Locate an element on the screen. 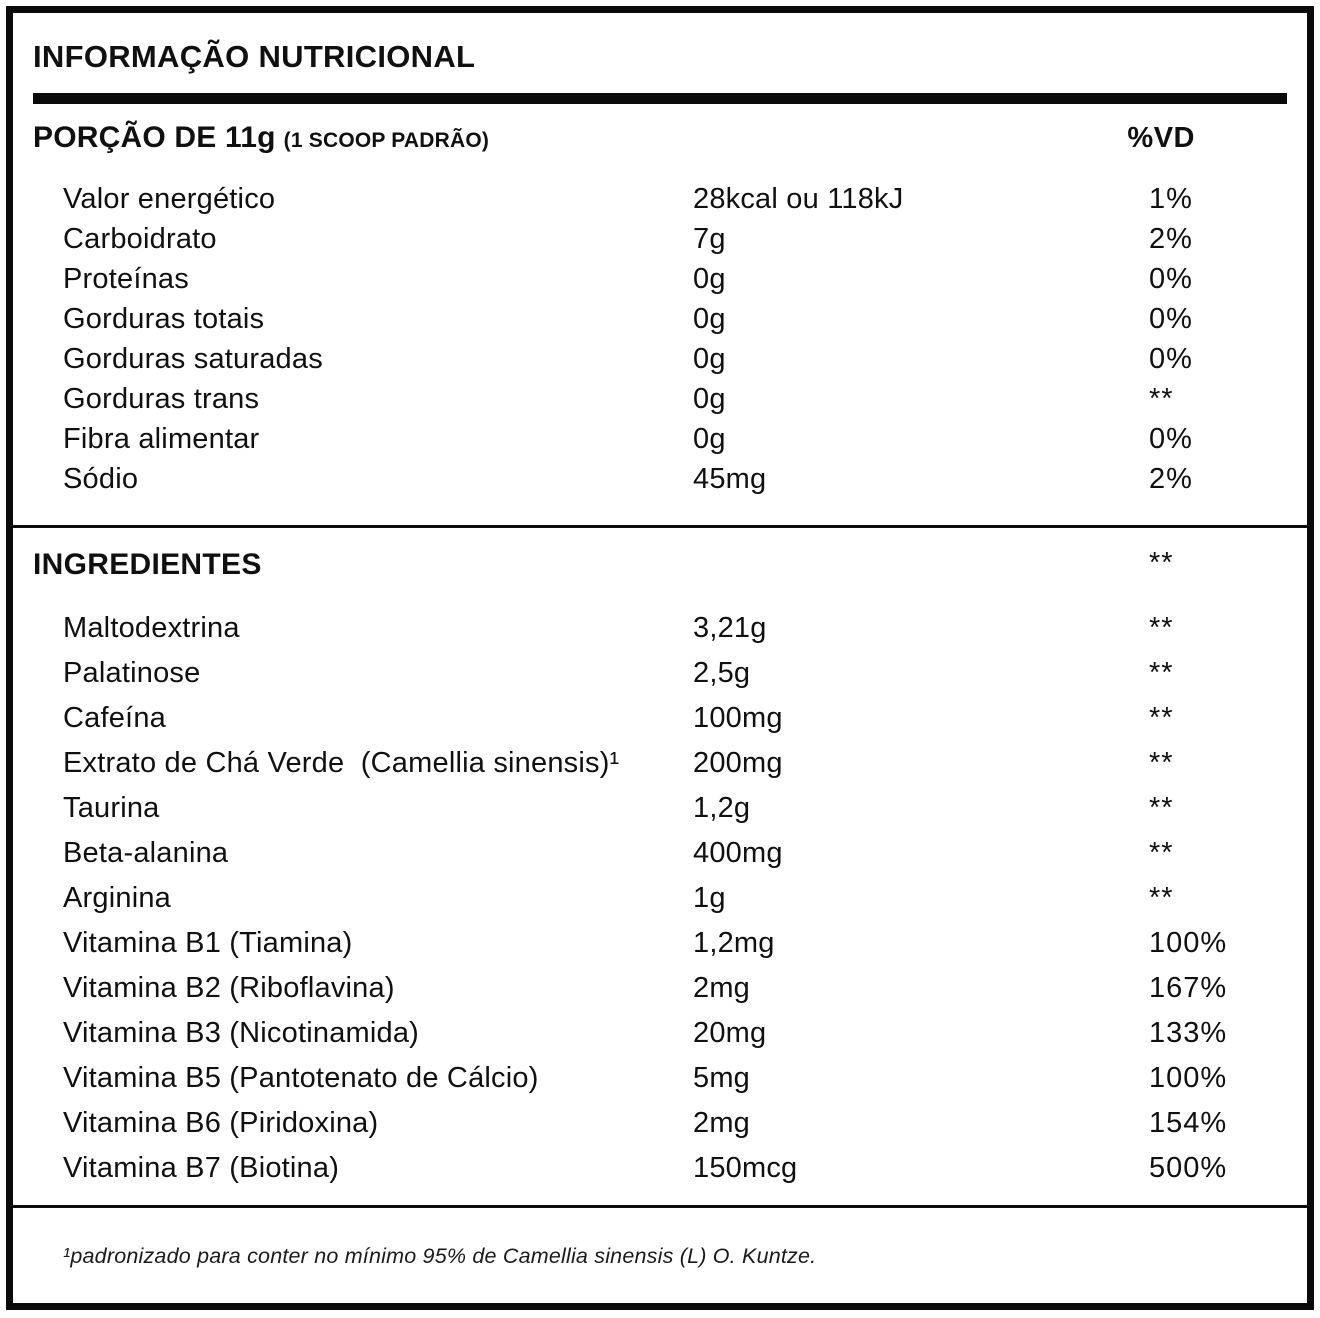  row-label: Beta-alanina is located at coordinates (146, 853).